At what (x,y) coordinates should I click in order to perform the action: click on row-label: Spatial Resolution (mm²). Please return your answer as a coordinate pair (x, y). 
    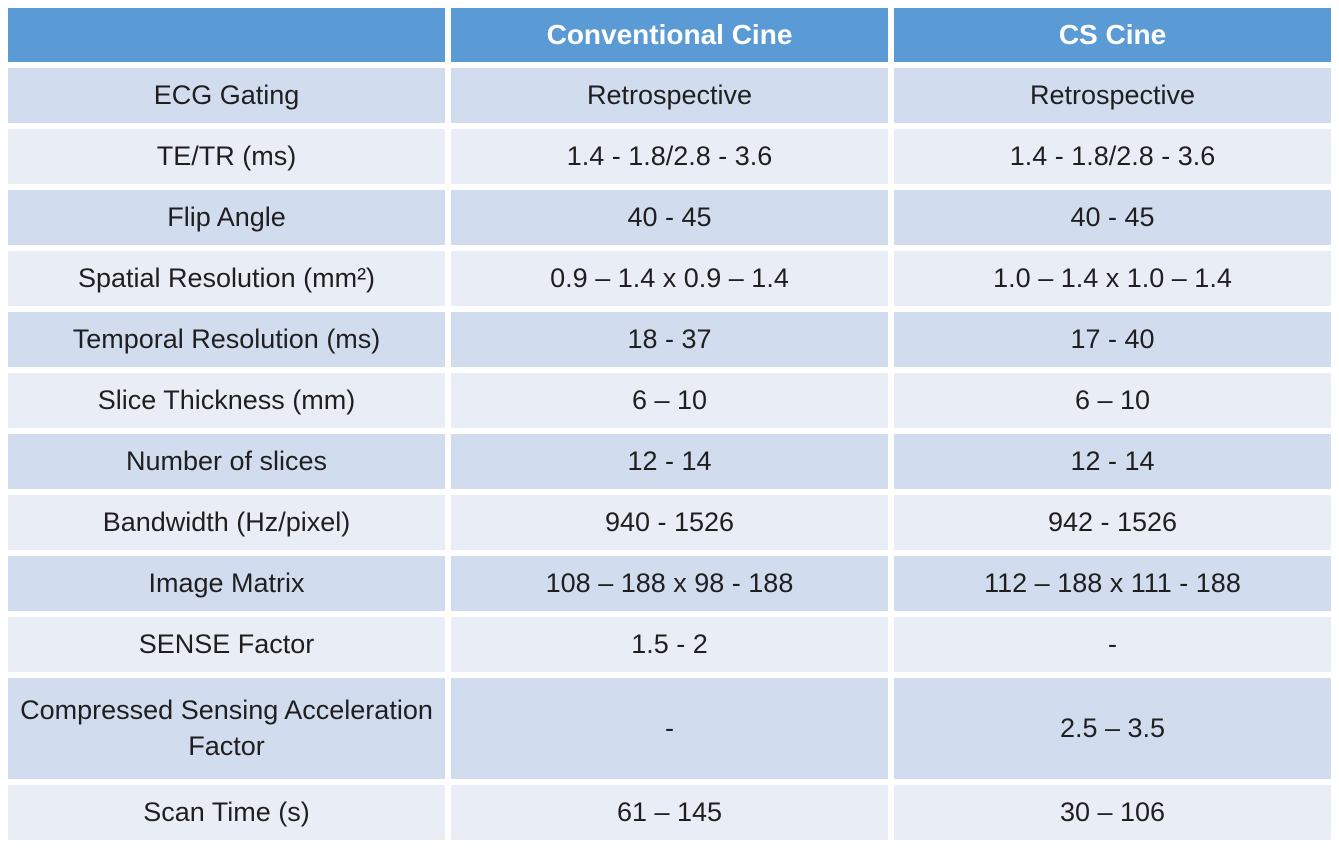
    Looking at the image, I should click on (226, 278).